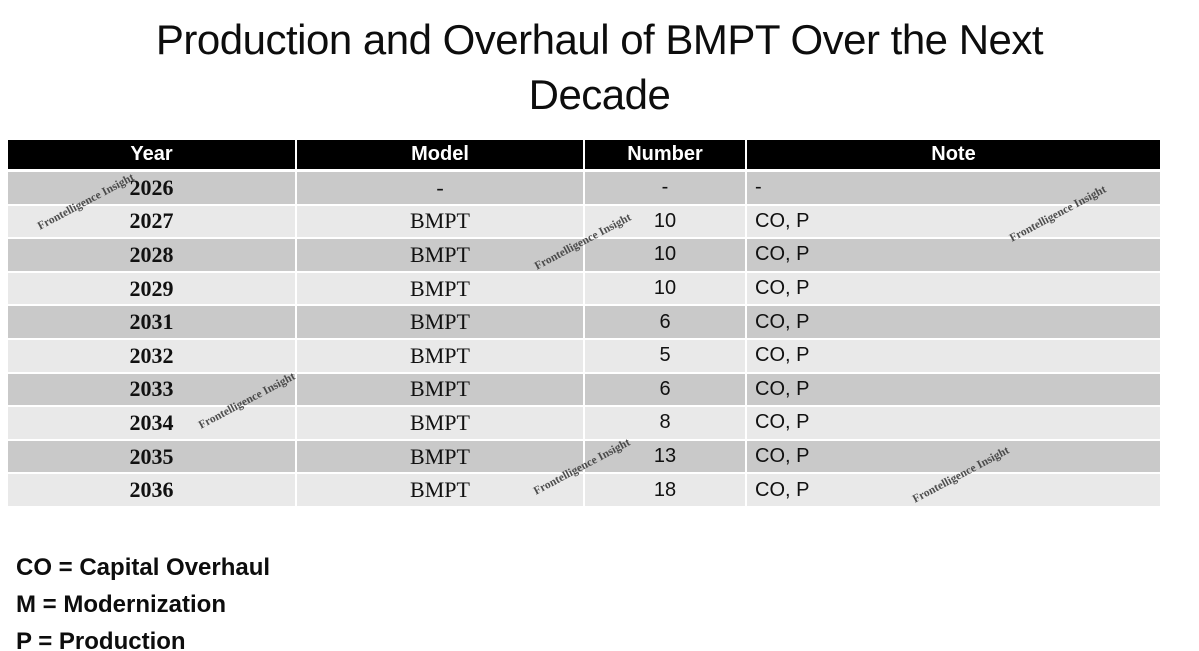 This screenshot has width=1199, height=651. I want to click on year-cell: 2028, so click(152, 256).